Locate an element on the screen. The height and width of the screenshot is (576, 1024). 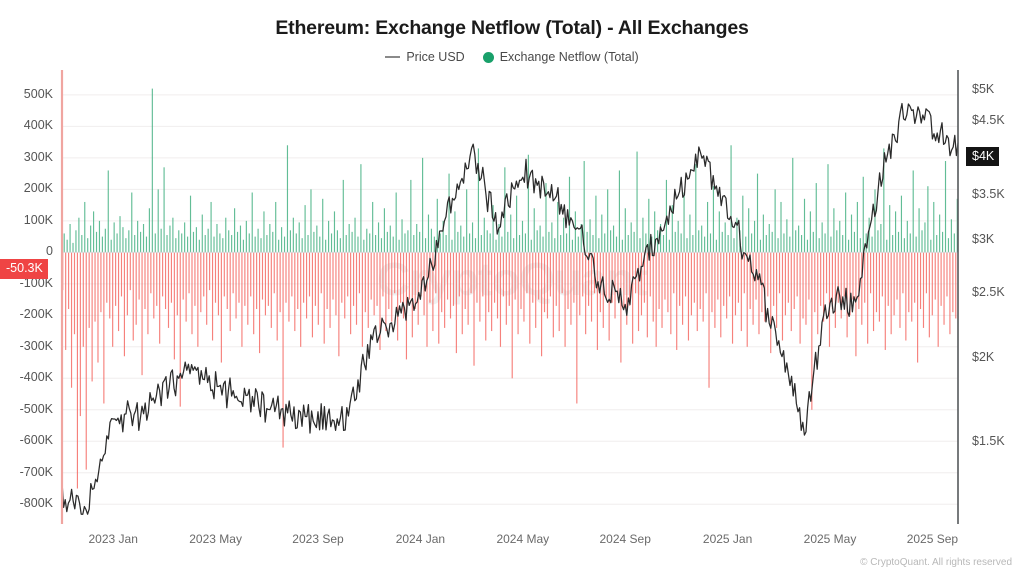
y-axis-left-tick: -700K is located at coordinates (36, 471).